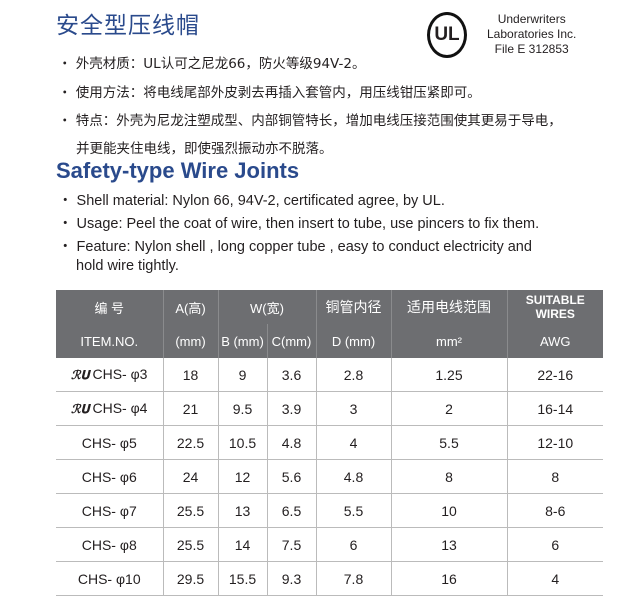 Image resolution: width=627 pixels, height=607 pixels. What do you see at coordinates (127, 266) in the screenshot?
I see `en-feature-line-2: hold wire tightly.` at bounding box center [127, 266].